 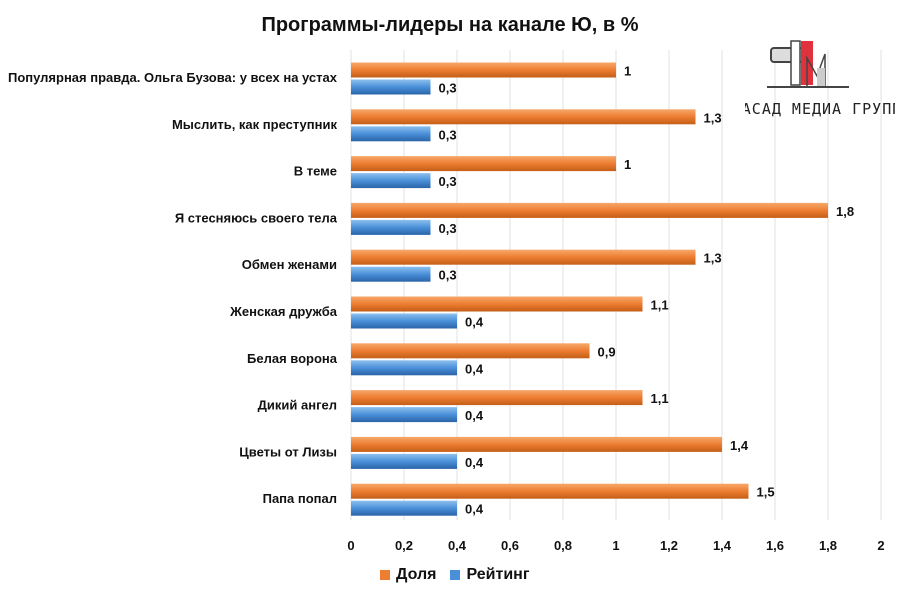 I want to click on category-label: Папа попал, so click(x=300, y=498).